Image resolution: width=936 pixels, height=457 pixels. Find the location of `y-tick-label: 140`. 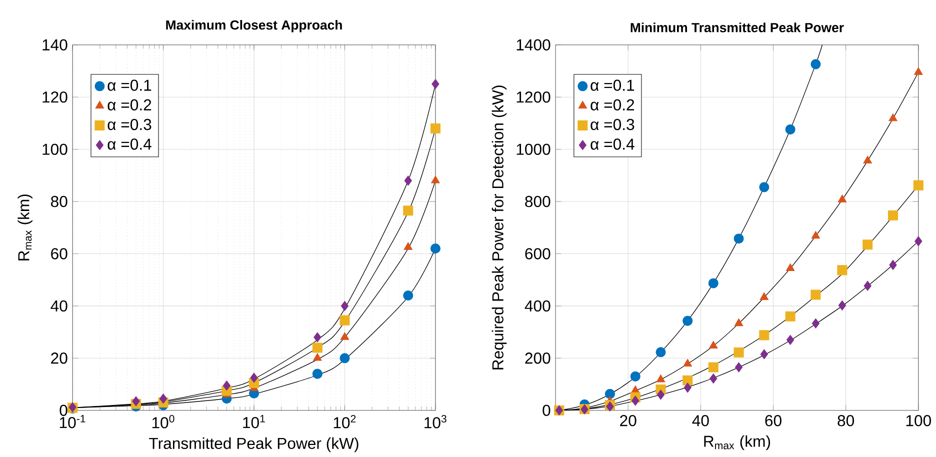

y-tick-label: 140 is located at coordinates (55, 45).